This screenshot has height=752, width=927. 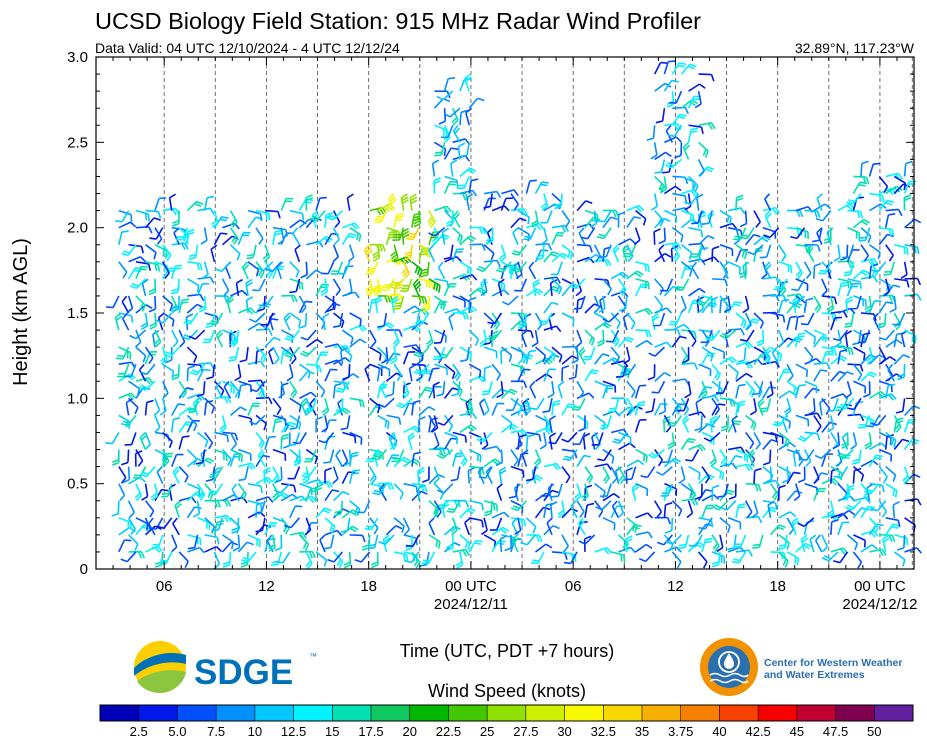 I want to click on y-axis-label: Height (km AGL), so click(x=21, y=312).